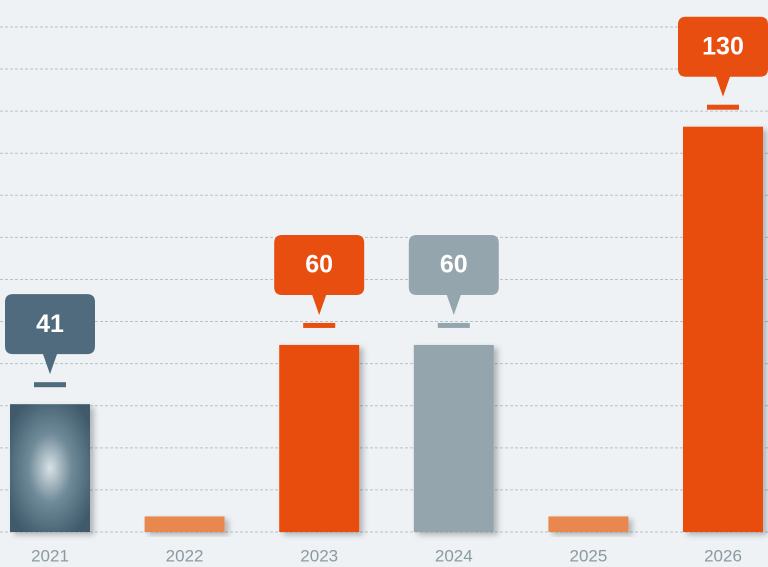  Describe the element at coordinates (185, 555) in the screenshot. I see `x-tick-label: 2022` at that location.